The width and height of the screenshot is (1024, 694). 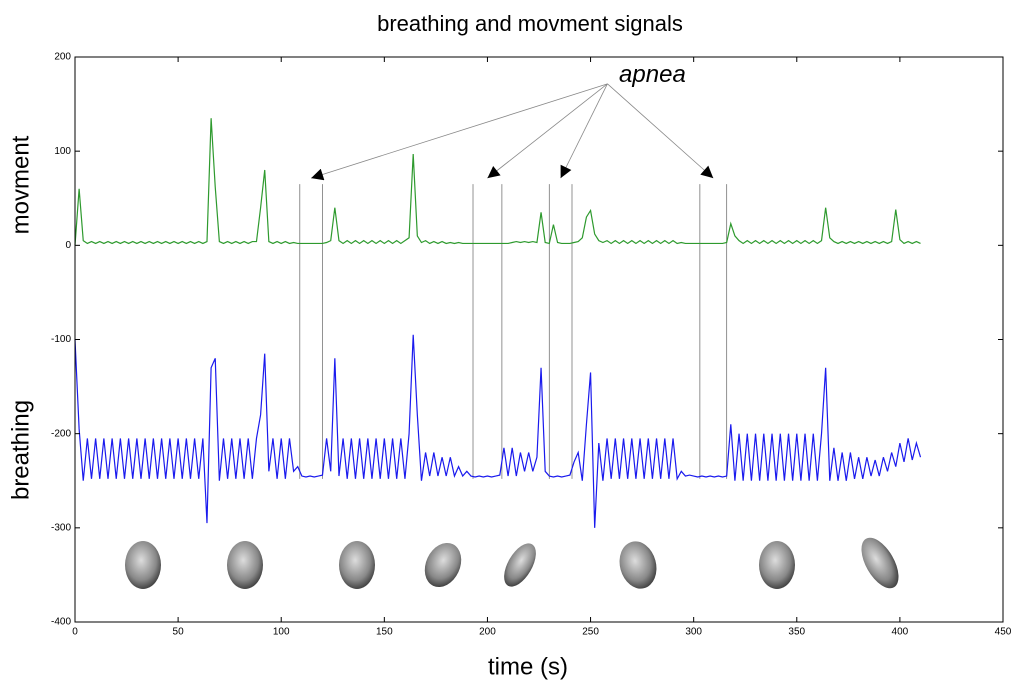 I want to click on x-tick-label: 300, so click(x=693, y=632).